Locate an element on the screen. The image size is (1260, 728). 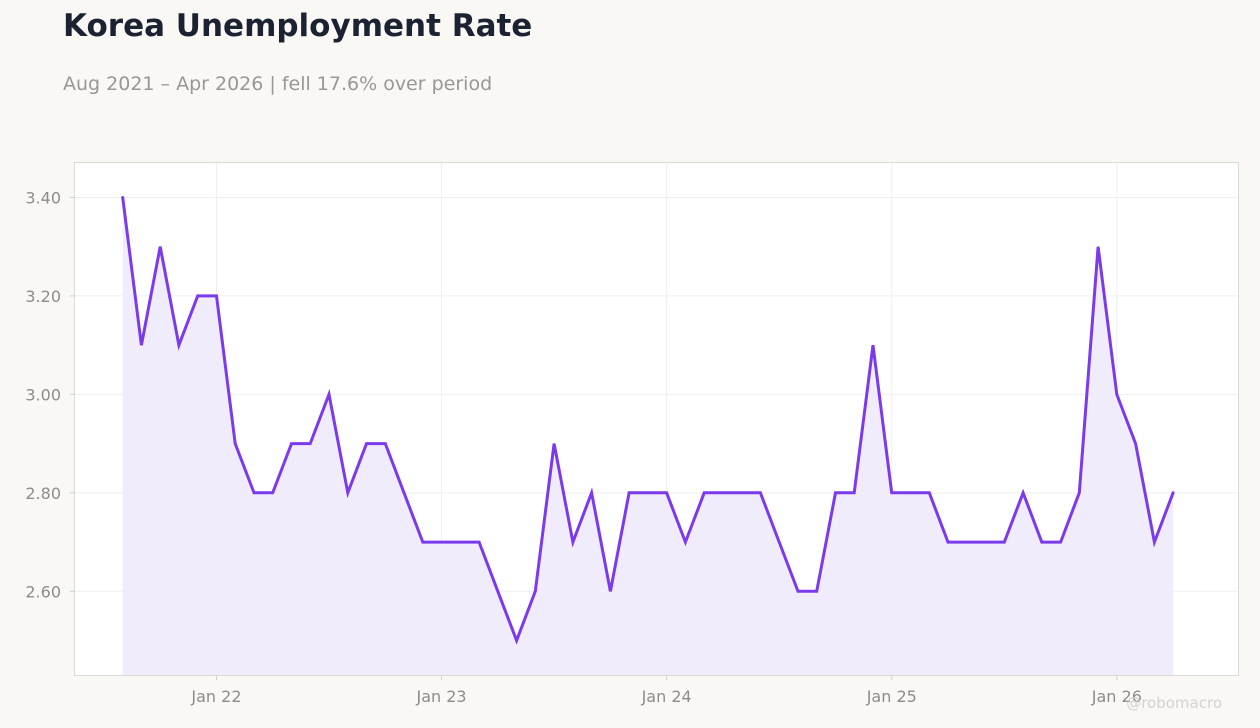
x-tick-label: Jan 23 is located at coordinates (440, 696).